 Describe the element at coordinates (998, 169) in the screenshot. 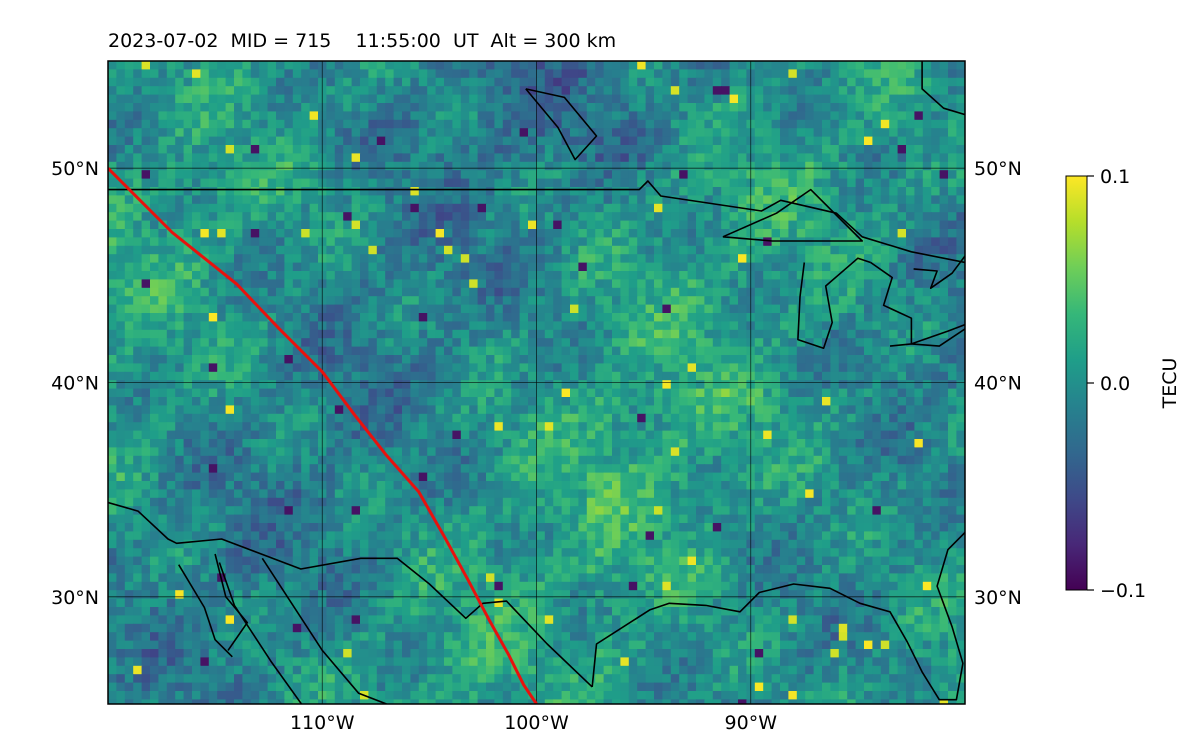

I see `lat-label-right-0: 50°N` at that location.